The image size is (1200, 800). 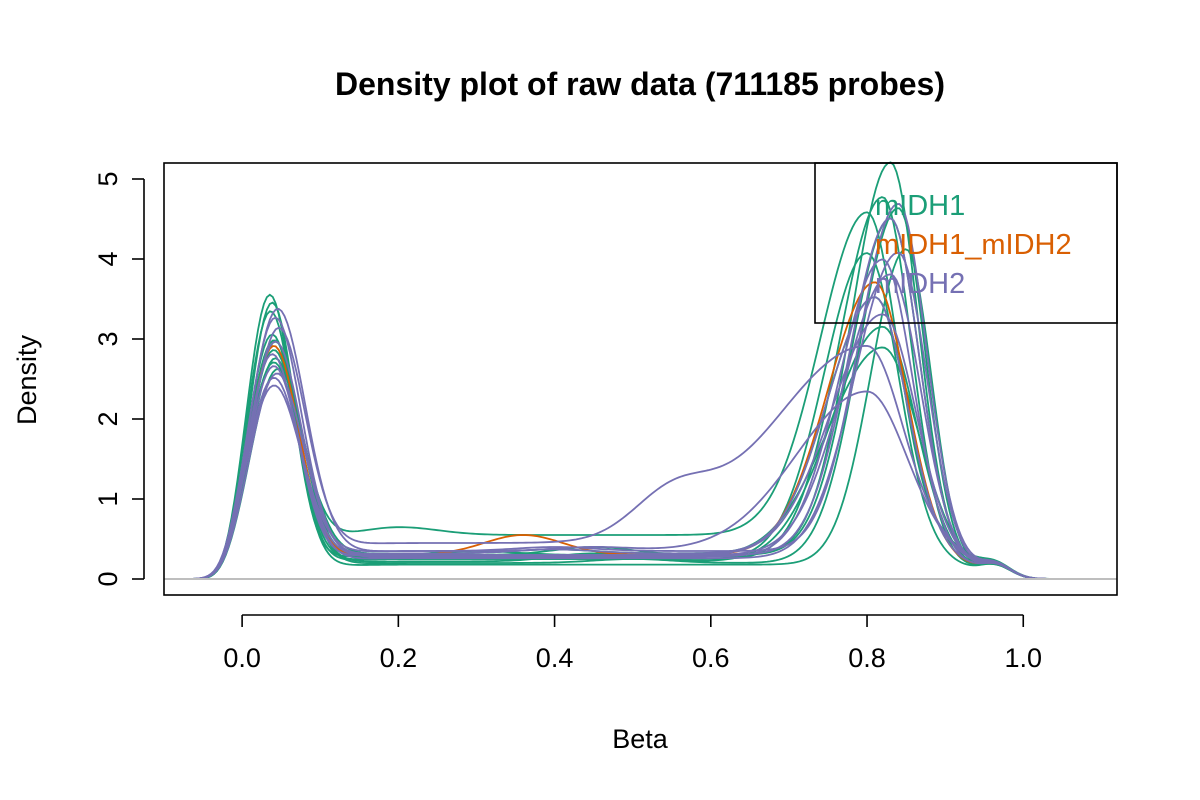 I want to click on legend-box, so click(x=966, y=243).